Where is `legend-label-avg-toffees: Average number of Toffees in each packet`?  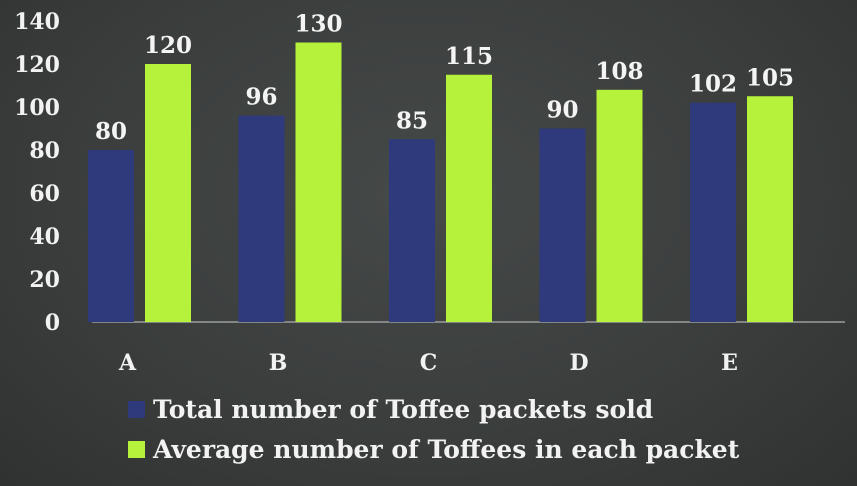
legend-label-avg-toffees: Average number of Toffees in each packet is located at coordinates (446, 449).